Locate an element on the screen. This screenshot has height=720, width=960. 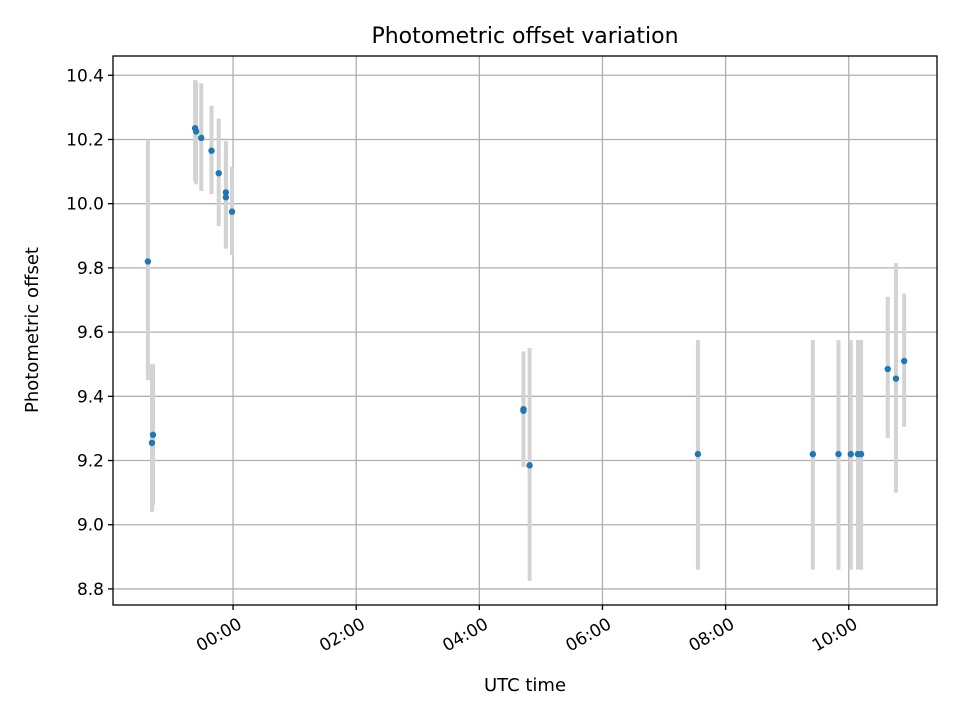
x-tick-label: 10:00 is located at coordinates (835, 635).